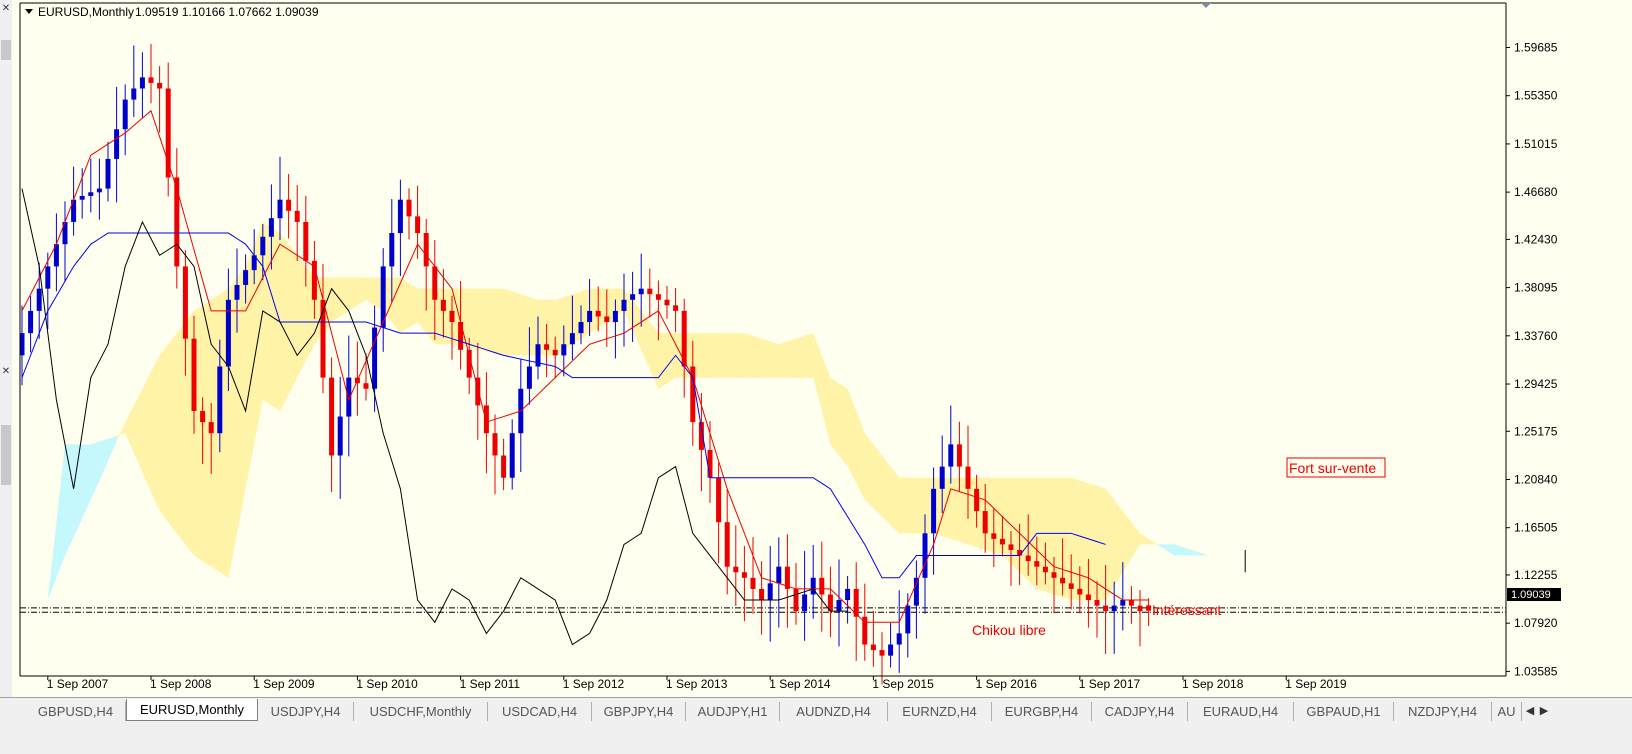 Image resolution: width=1632 pixels, height=754 pixels. What do you see at coordinates (1140, 711) in the screenshot?
I see `tab-cadjpy-h4: CADJPY,H4` at bounding box center [1140, 711].